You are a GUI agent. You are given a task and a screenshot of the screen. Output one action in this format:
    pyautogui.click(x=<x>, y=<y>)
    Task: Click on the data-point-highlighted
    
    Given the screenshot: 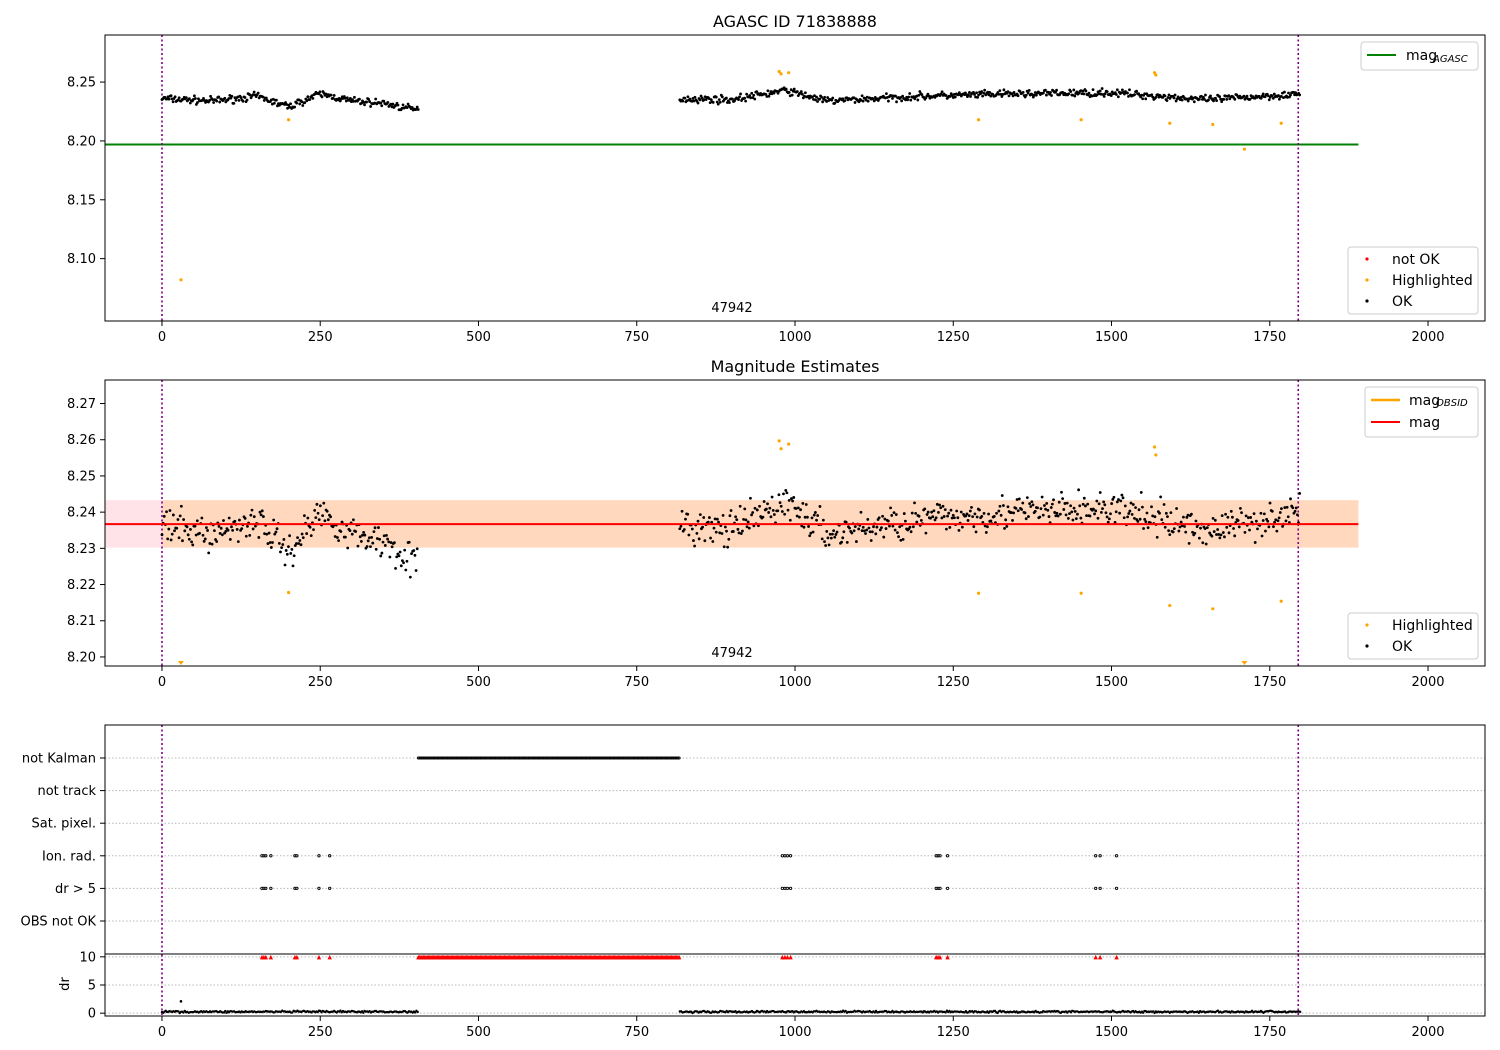 What is the action you would take?
    pyautogui.click(x=1244, y=149)
    